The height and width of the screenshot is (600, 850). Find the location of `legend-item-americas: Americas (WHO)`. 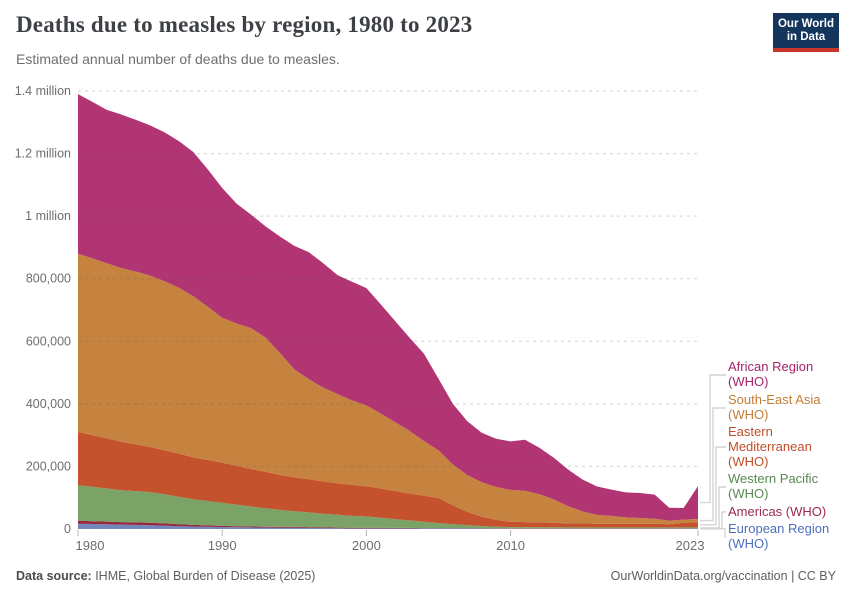

legend-item-americas: Americas (WHO) is located at coordinates (787, 512).